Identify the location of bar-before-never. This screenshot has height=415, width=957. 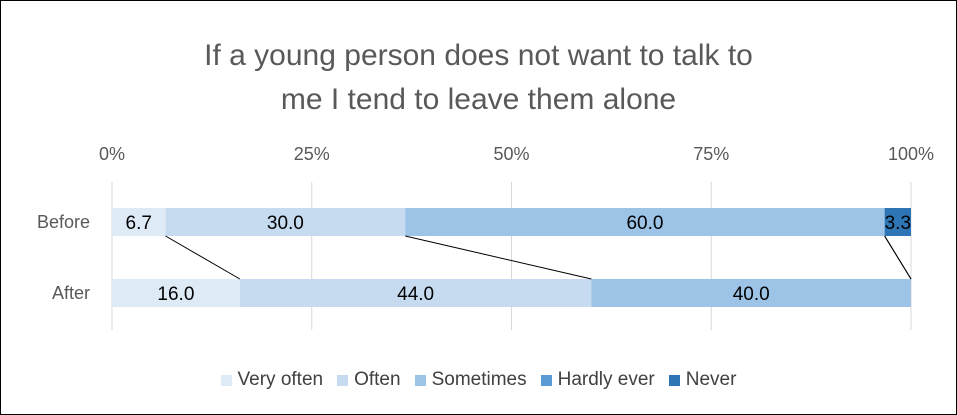
(897, 222).